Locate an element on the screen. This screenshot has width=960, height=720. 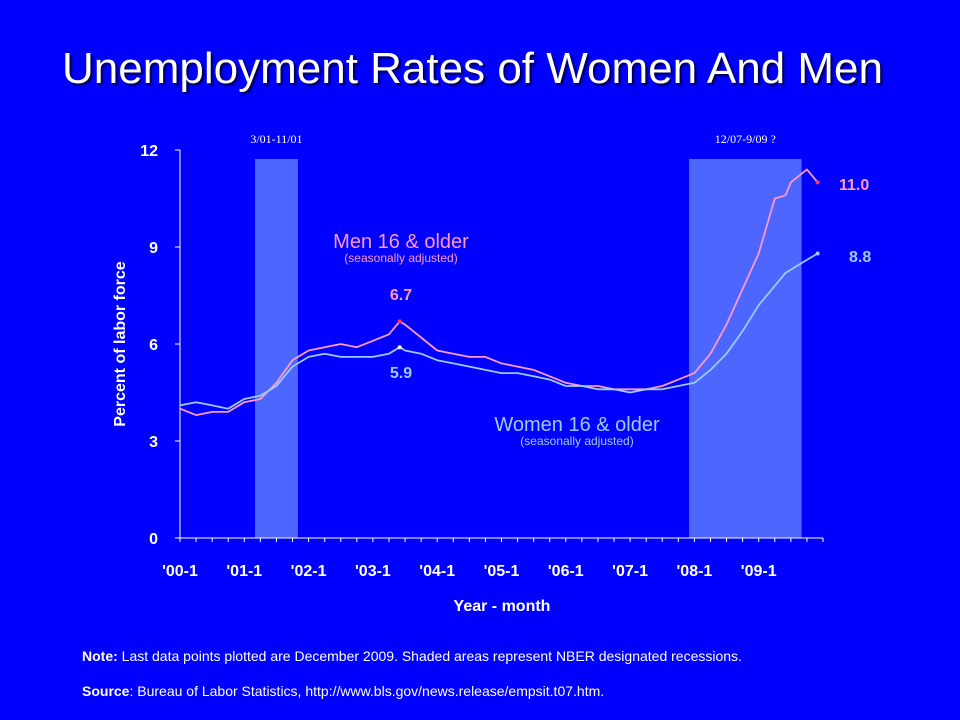
recession-label: 12/07-9/09 ? is located at coordinates (745, 139).